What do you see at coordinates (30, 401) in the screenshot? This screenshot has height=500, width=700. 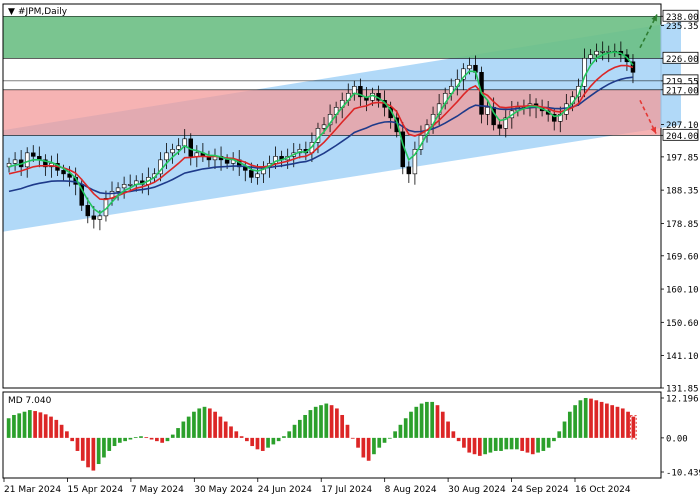 I see `indicator-label: MD 7.040` at bounding box center [30, 401].